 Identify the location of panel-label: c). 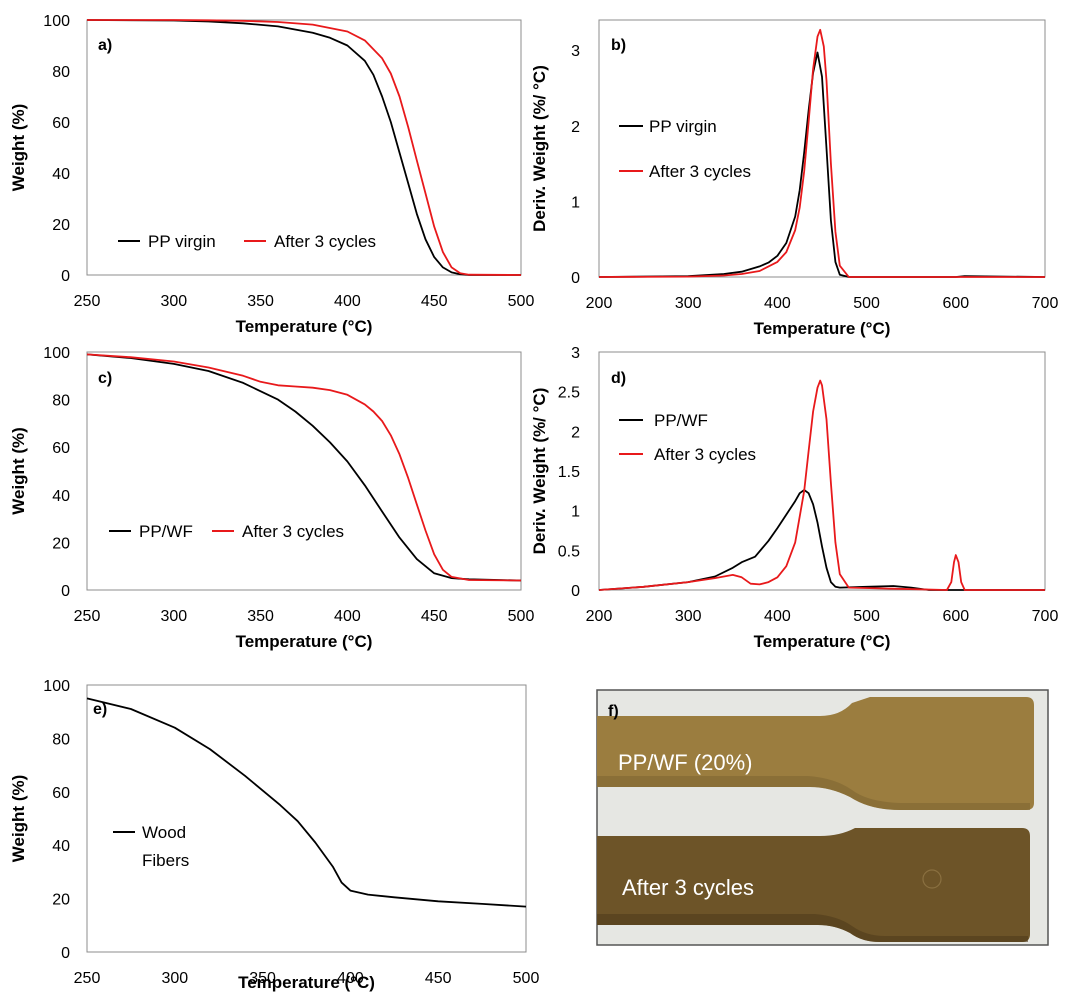
(105, 378).